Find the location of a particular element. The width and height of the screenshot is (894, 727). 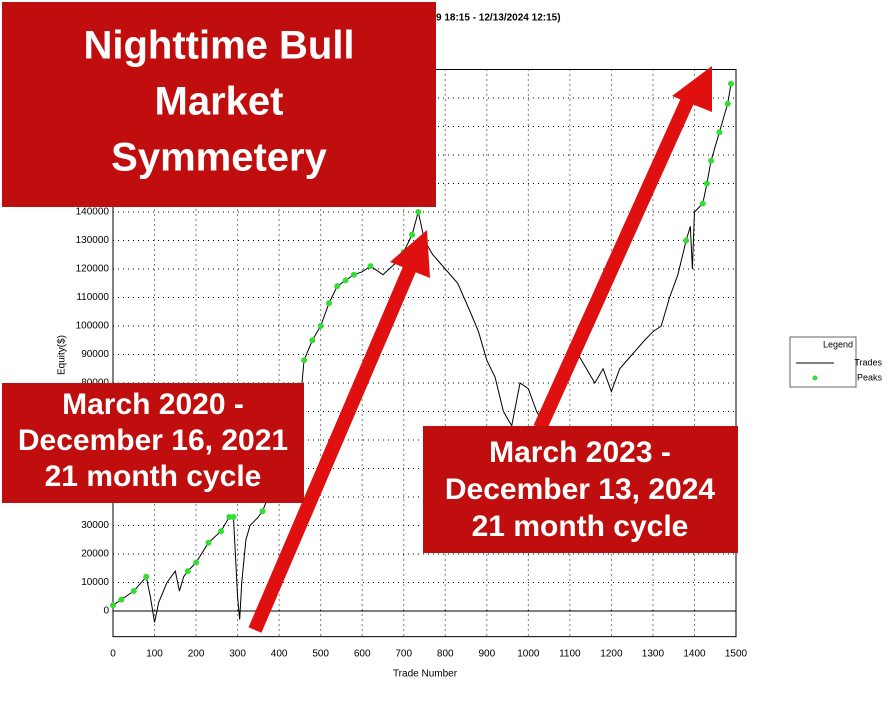

y-tick-label: 10000 is located at coordinates (95, 582).